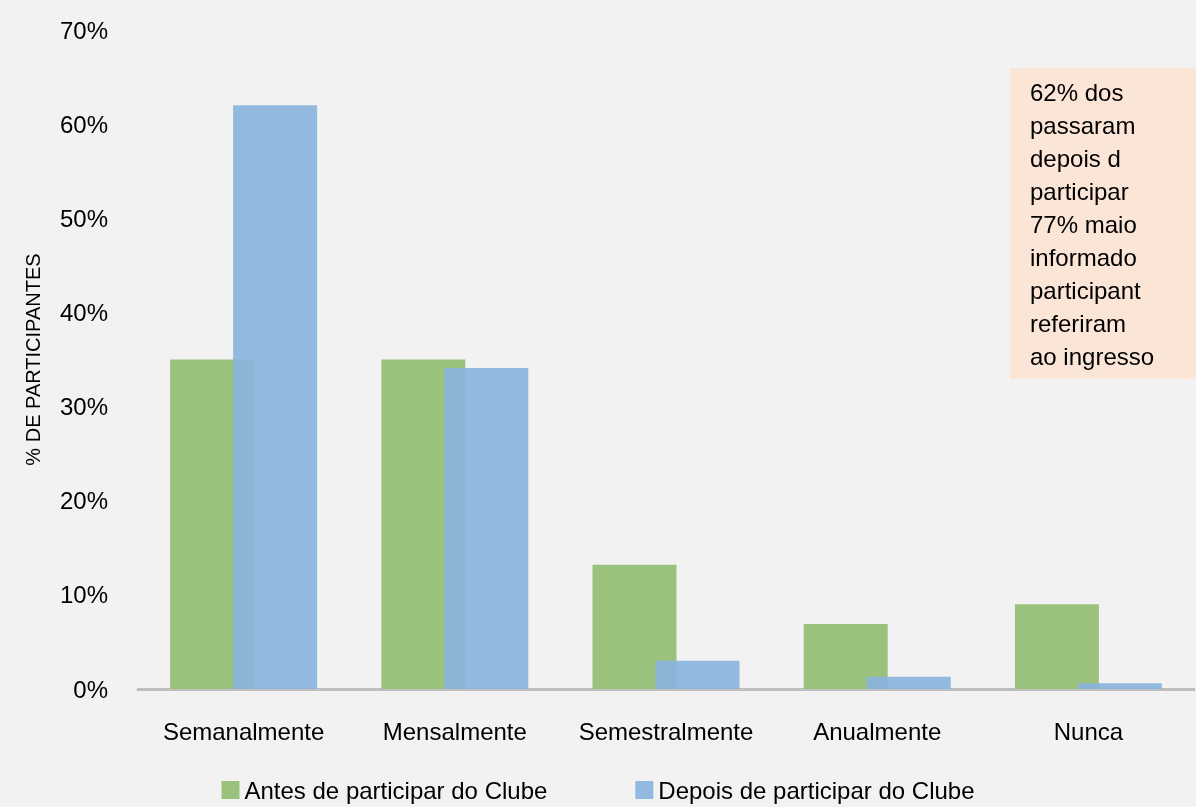 The image size is (1196, 807). I want to click on y-tick-label: 0%, so click(90, 689).